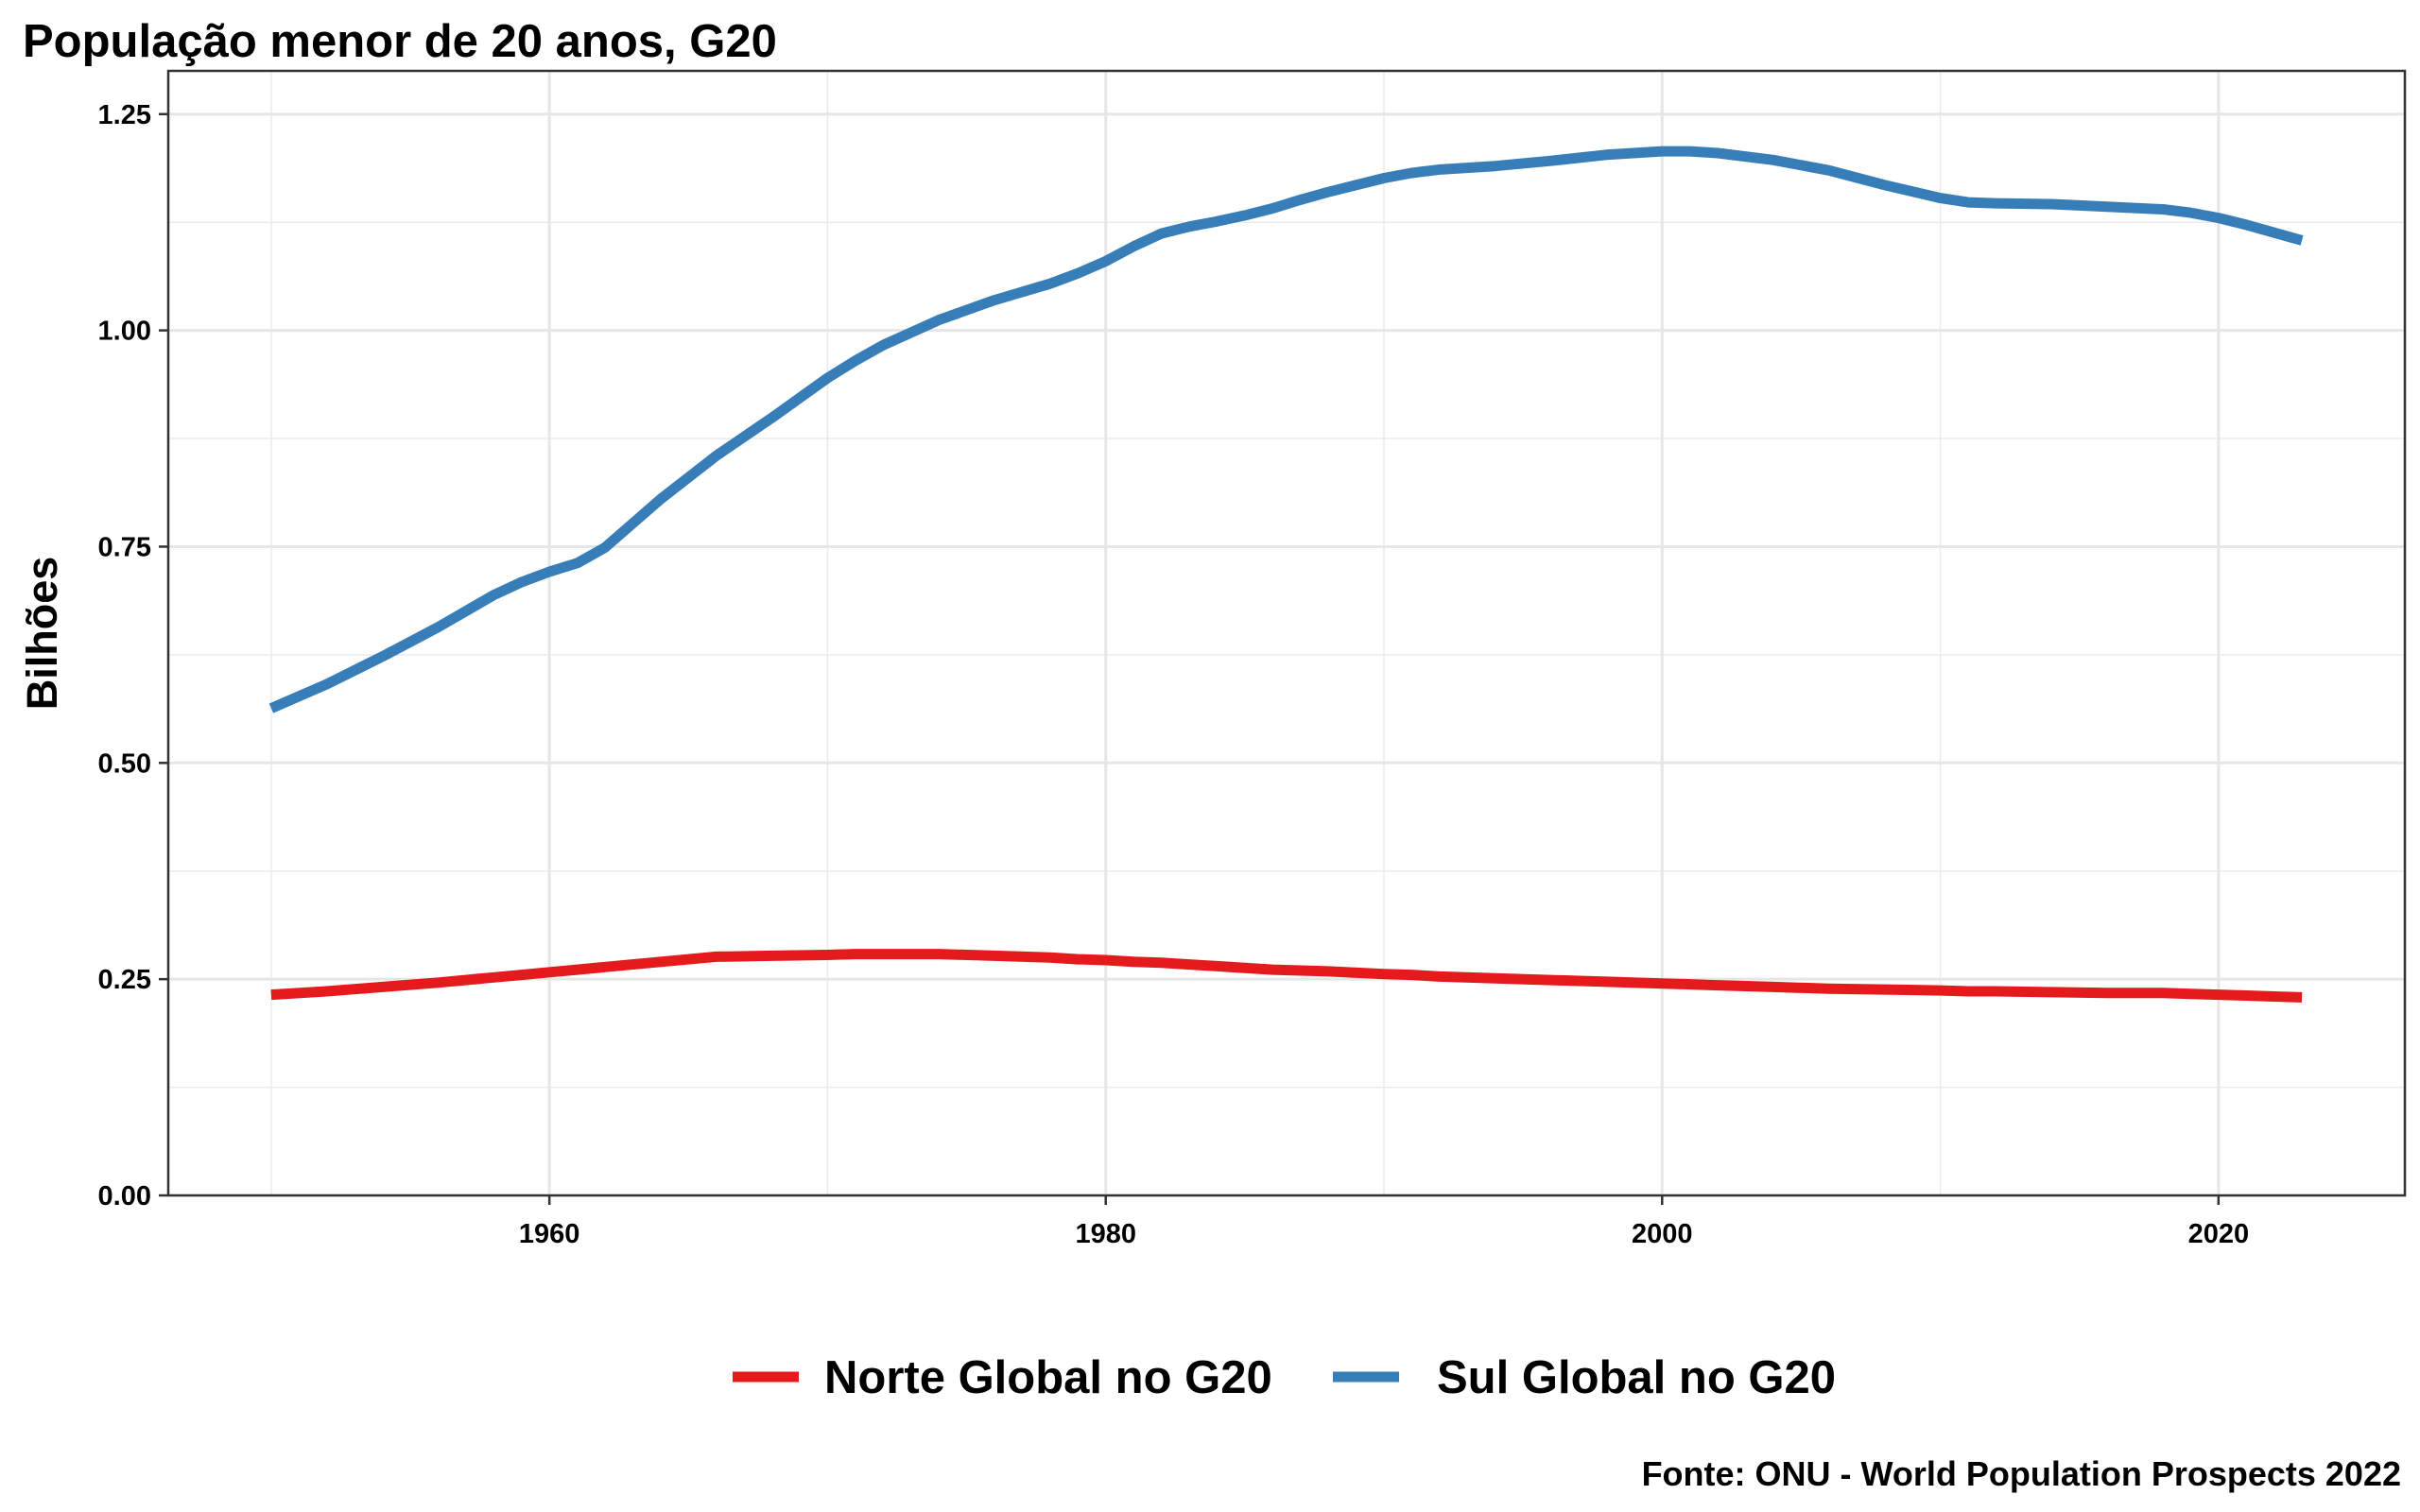 This screenshot has height=1512, width=2420. I want to click on y-tick-label: 0.50, so click(124, 763).